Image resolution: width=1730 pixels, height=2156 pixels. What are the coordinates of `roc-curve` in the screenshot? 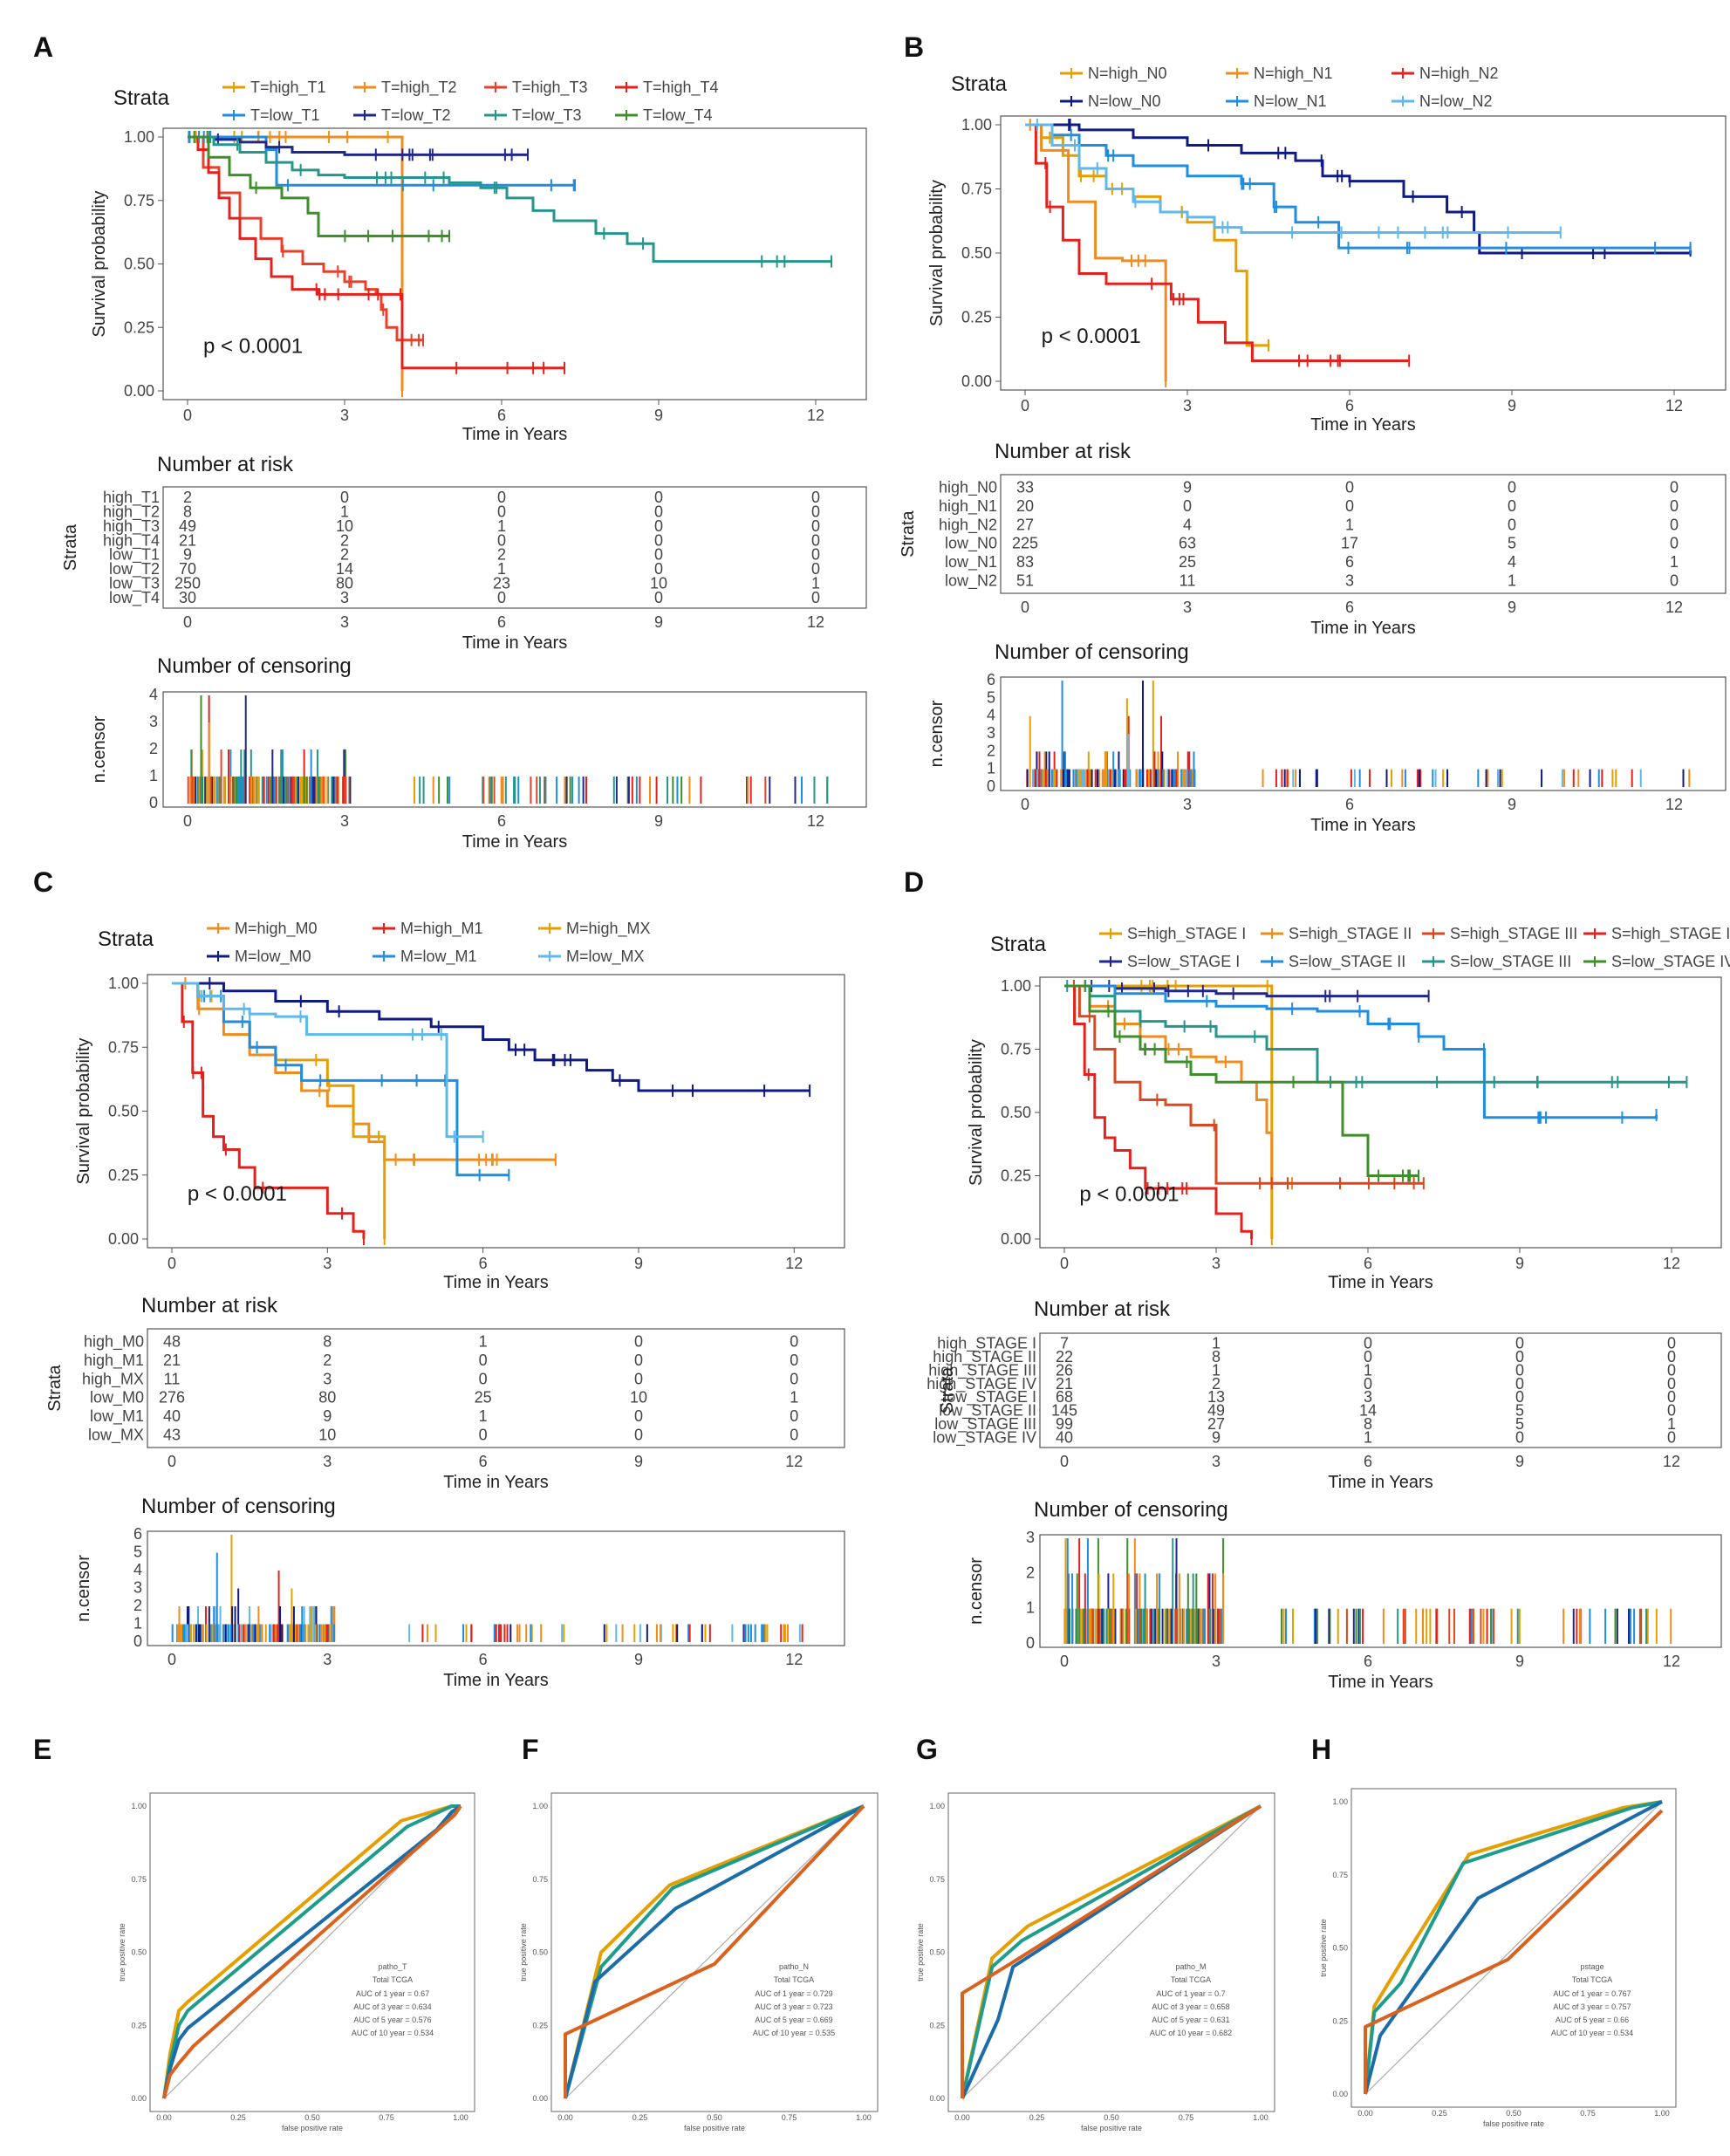 It's located at (1111, 1951).